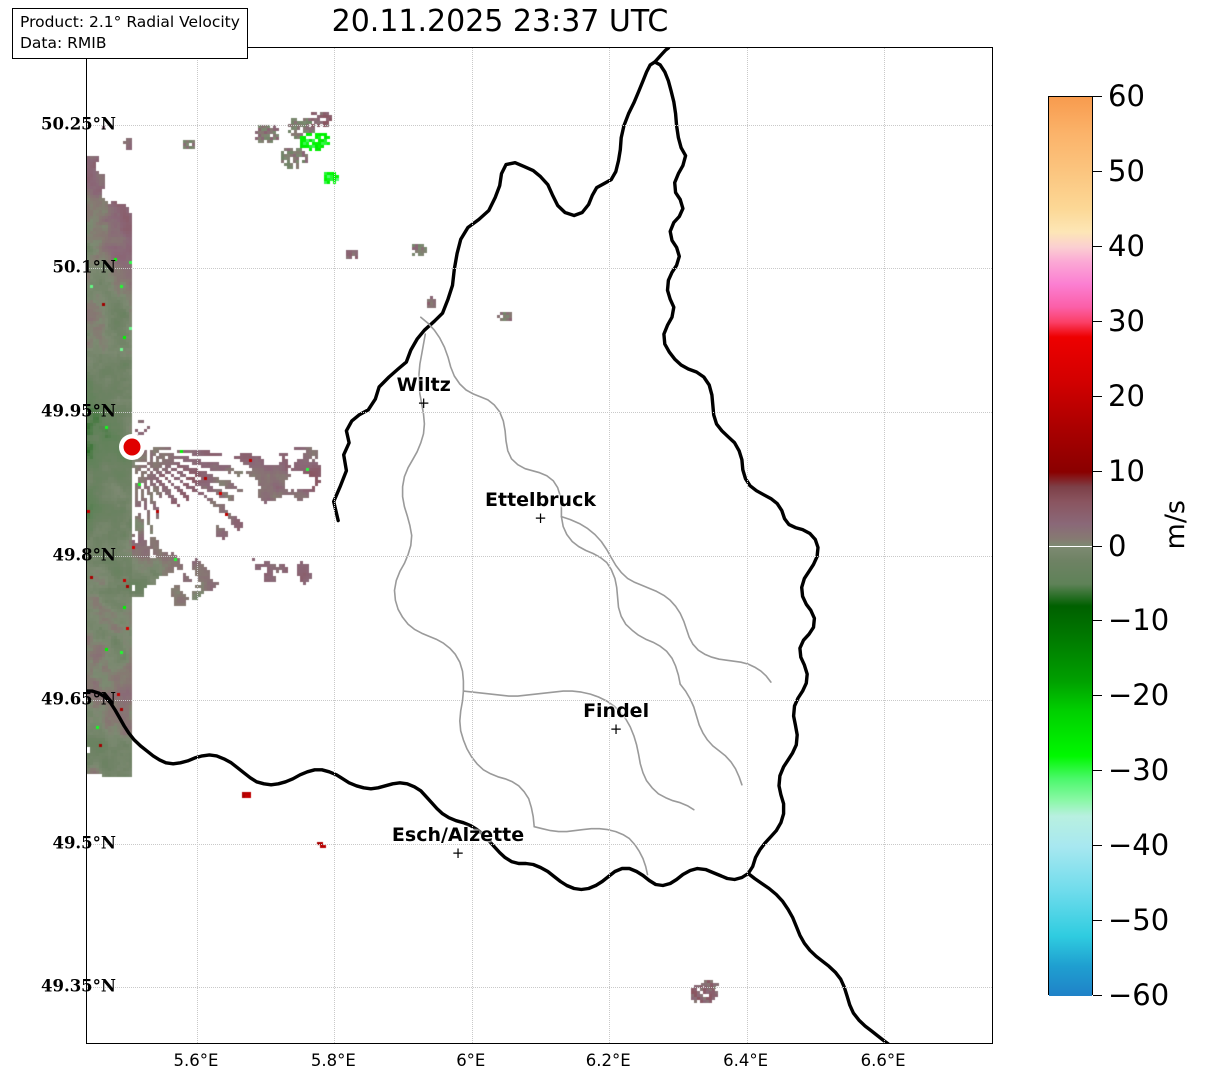 The width and height of the screenshot is (1207, 1081). Describe the element at coordinates (423, 384) in the screenshot. I see `city-name: Wiltz` at that location.